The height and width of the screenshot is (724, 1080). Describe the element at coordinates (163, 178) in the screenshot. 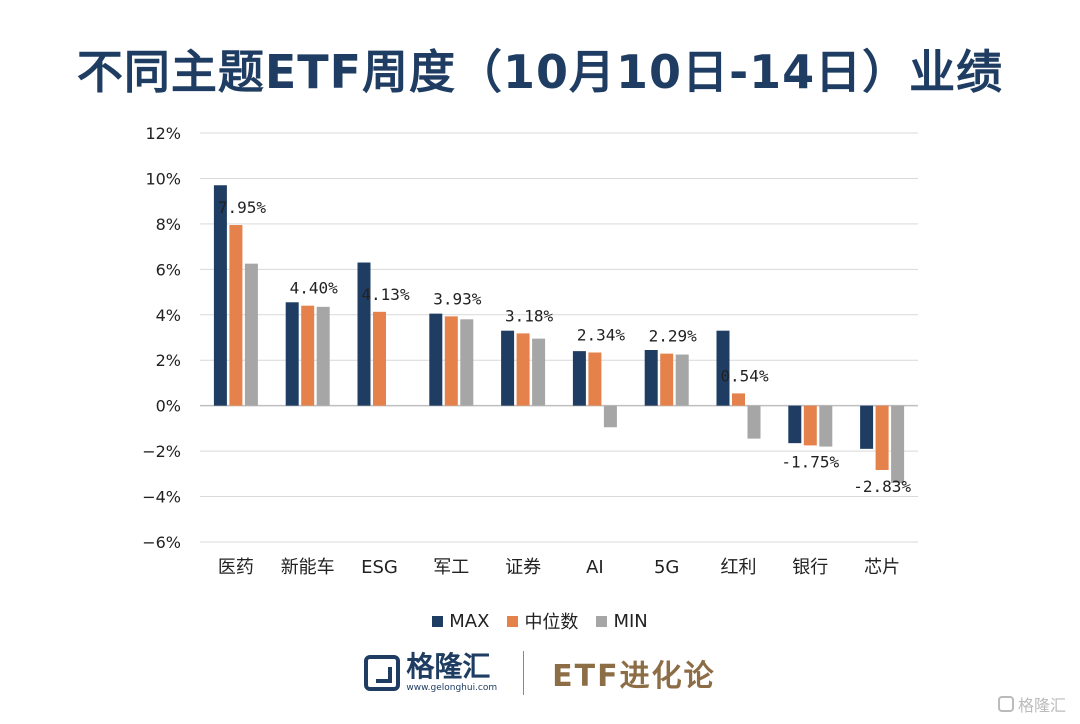

I see `y-tick-label: 10%` at that location.